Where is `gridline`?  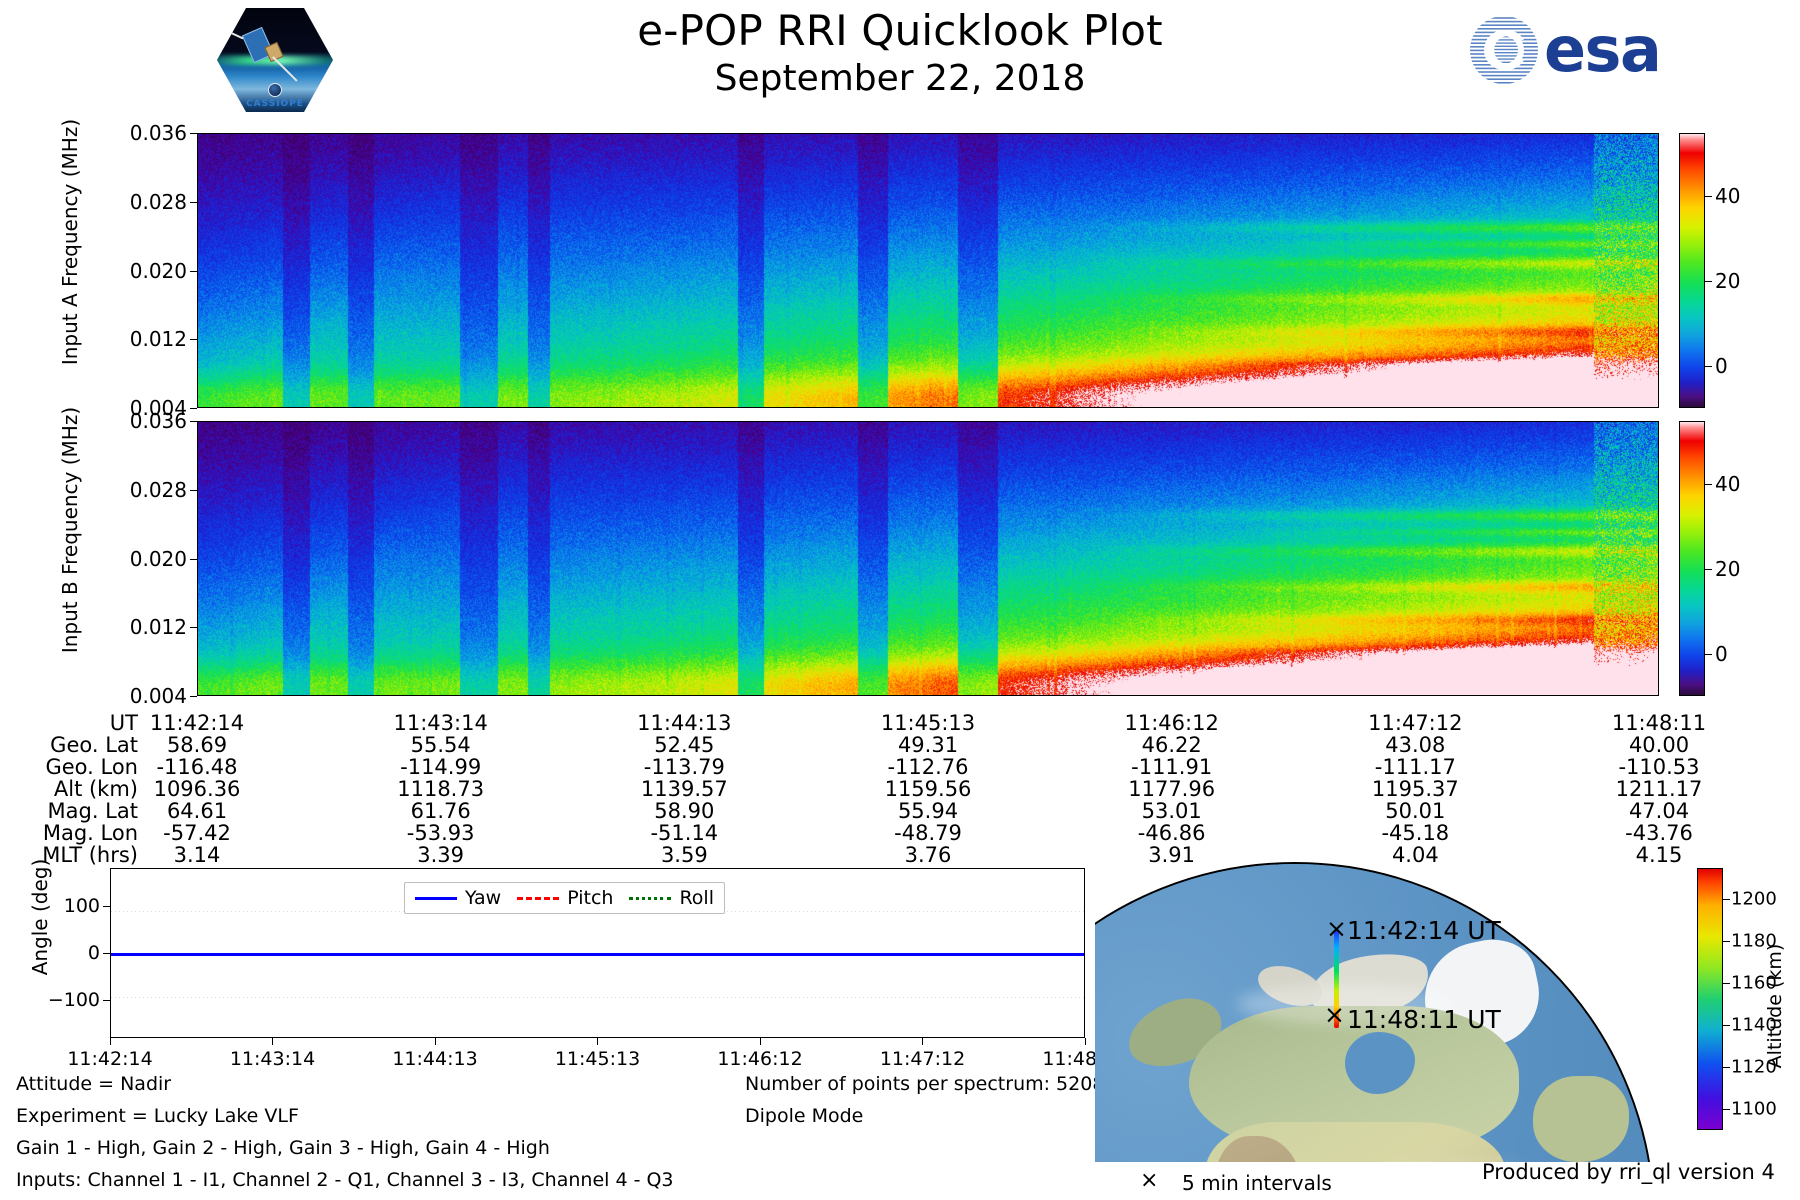
gridline is located at coordinates (597, 997).